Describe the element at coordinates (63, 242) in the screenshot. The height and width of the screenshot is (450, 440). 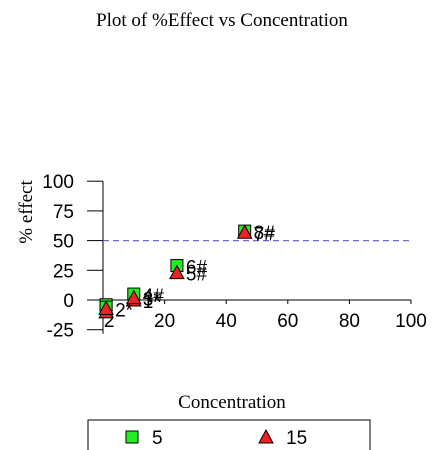
I see `y-tick-label: 50` at that location.